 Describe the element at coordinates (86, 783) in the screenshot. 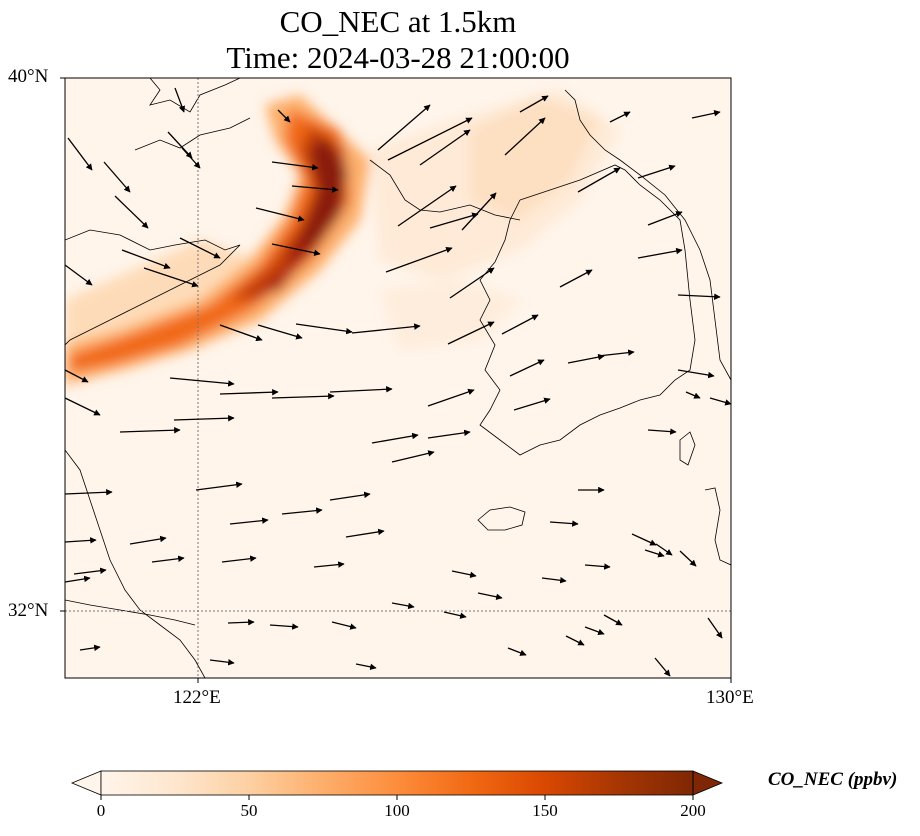

I see `colorbar-extend-min` at that location.